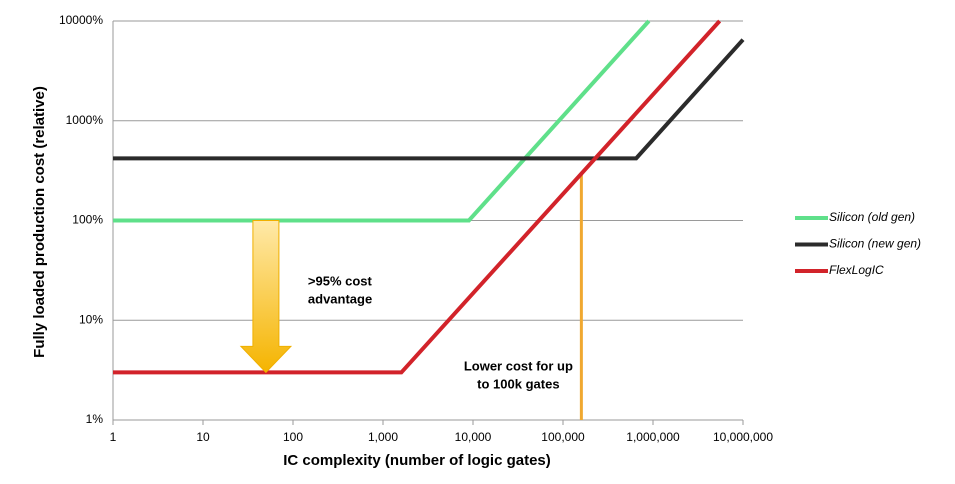 The width and height of the screenshot is (955, 484). What do you see at coordinates (85, 120) in the screenshot?
I see `y-tick-label: 1000%` at bounding box center [85, 120].